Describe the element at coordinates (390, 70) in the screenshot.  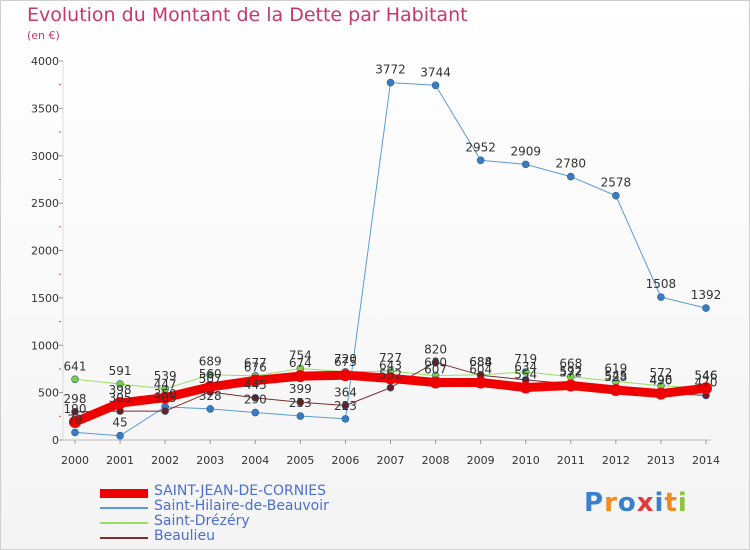
I see `data-label: 3772` at that location.